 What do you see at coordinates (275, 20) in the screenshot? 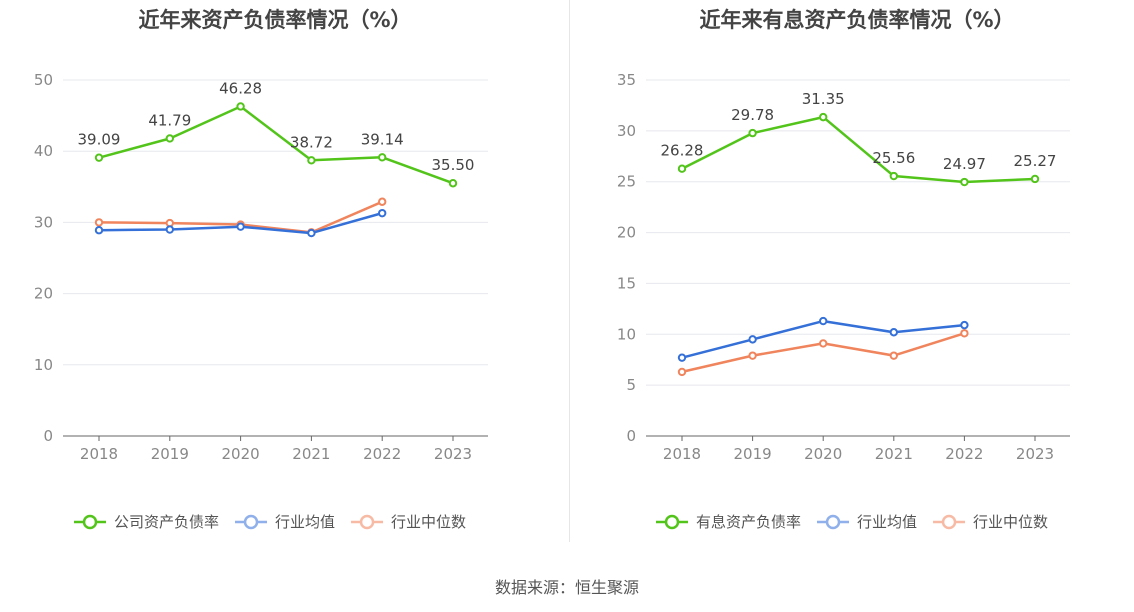
I see `chart-title: 近年来资产负债率情况（%）` at bounding box center [275, 20].